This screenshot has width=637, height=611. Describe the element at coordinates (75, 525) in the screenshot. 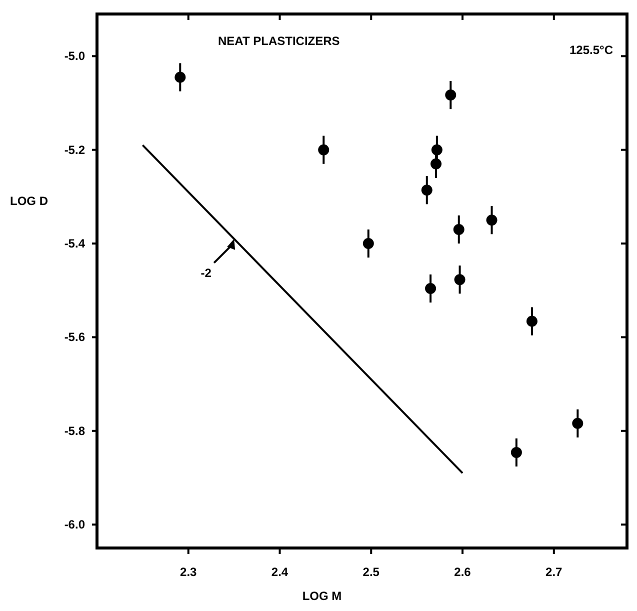

I see `y-tick-label: -6.0` at that location.